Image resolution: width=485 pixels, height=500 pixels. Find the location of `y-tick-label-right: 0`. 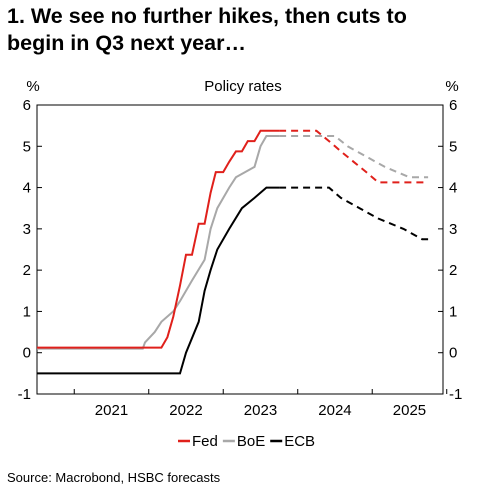

y-tick-label-right: 0 is located at coordinates (453, 353).